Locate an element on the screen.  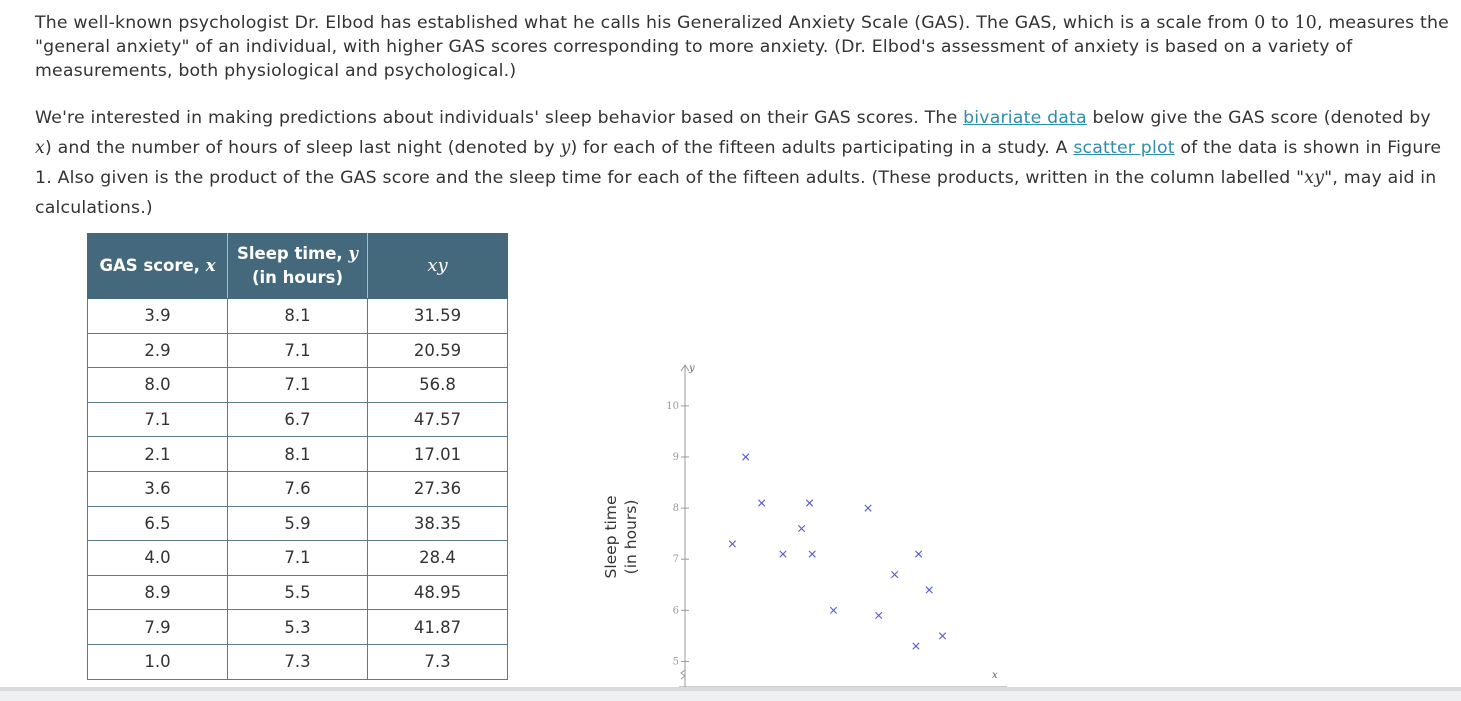
cell-gas-score: 4.0 is located at coordinates (157, 558).